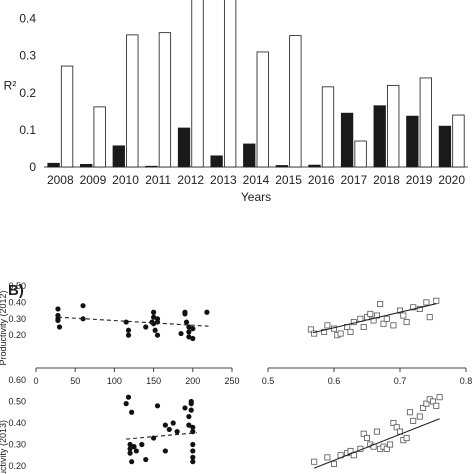 The width and height of the screenshot is (474, 474). What do you see at coordinates (161, 436) in the screenshot?
I see `trend-line` at bounding box center [161, 436].